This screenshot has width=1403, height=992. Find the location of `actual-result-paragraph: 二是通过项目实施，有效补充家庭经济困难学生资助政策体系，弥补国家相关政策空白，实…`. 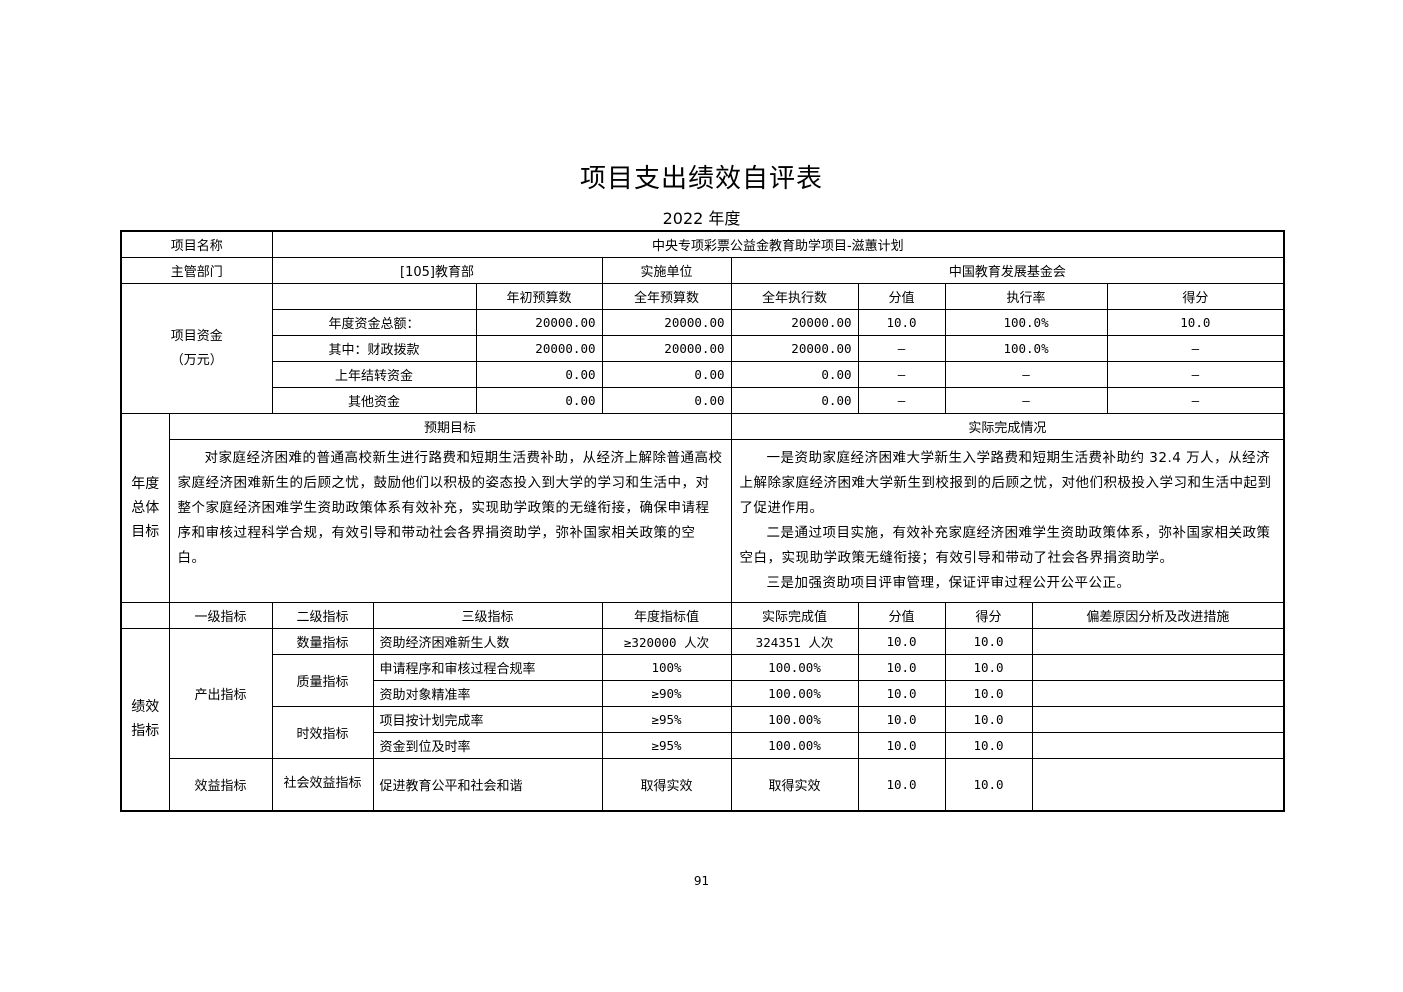

actual-result-paragraph: 二是通过项目实施，有效补充家庭经济困难学生资助政策体系，弥补国家相关政策空白，实… is located at coordinates (1005, 545).